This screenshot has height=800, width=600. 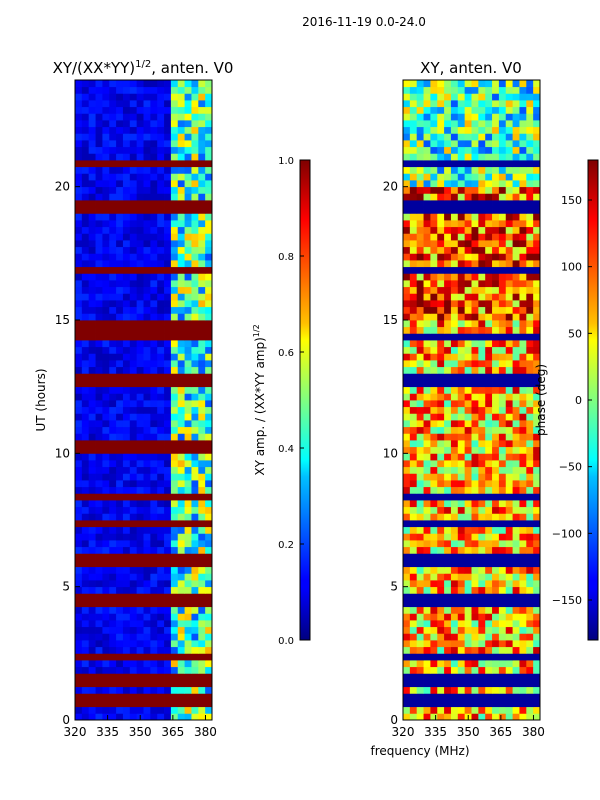 I want to click on y-tick-label: 10, so click(x=62, y=453).